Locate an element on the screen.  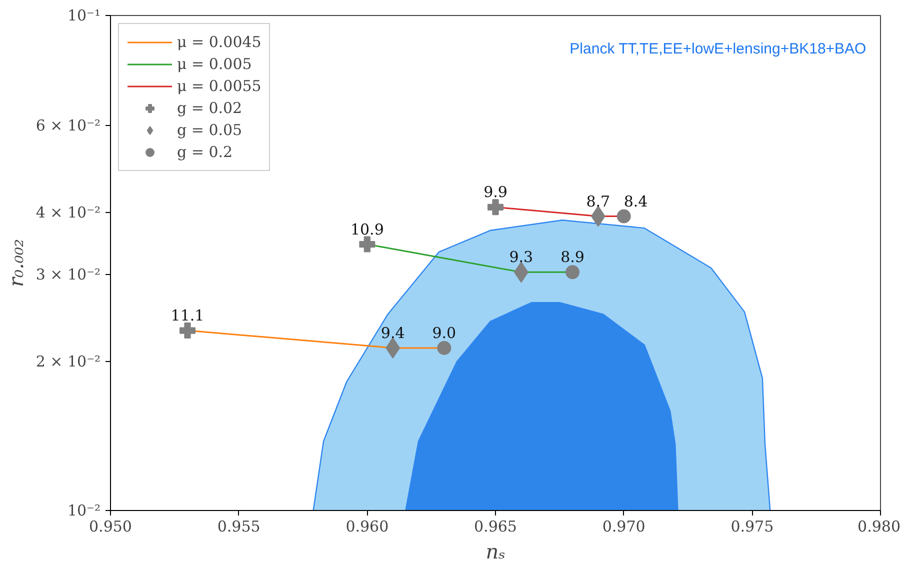
annotation: 9.3 is located at coordinates (521, 257).